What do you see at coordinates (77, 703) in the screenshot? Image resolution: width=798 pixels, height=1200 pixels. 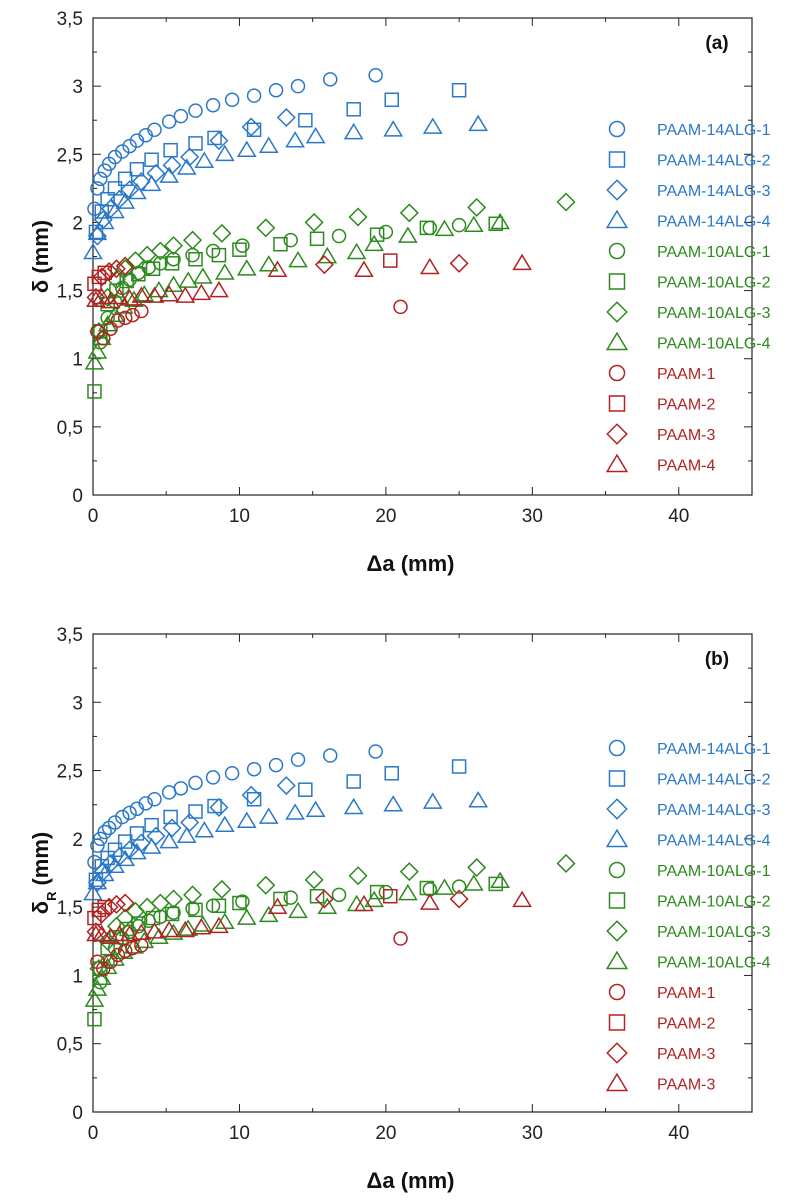 I see `y-tick-label: 3` at bounding box center [77, 703].